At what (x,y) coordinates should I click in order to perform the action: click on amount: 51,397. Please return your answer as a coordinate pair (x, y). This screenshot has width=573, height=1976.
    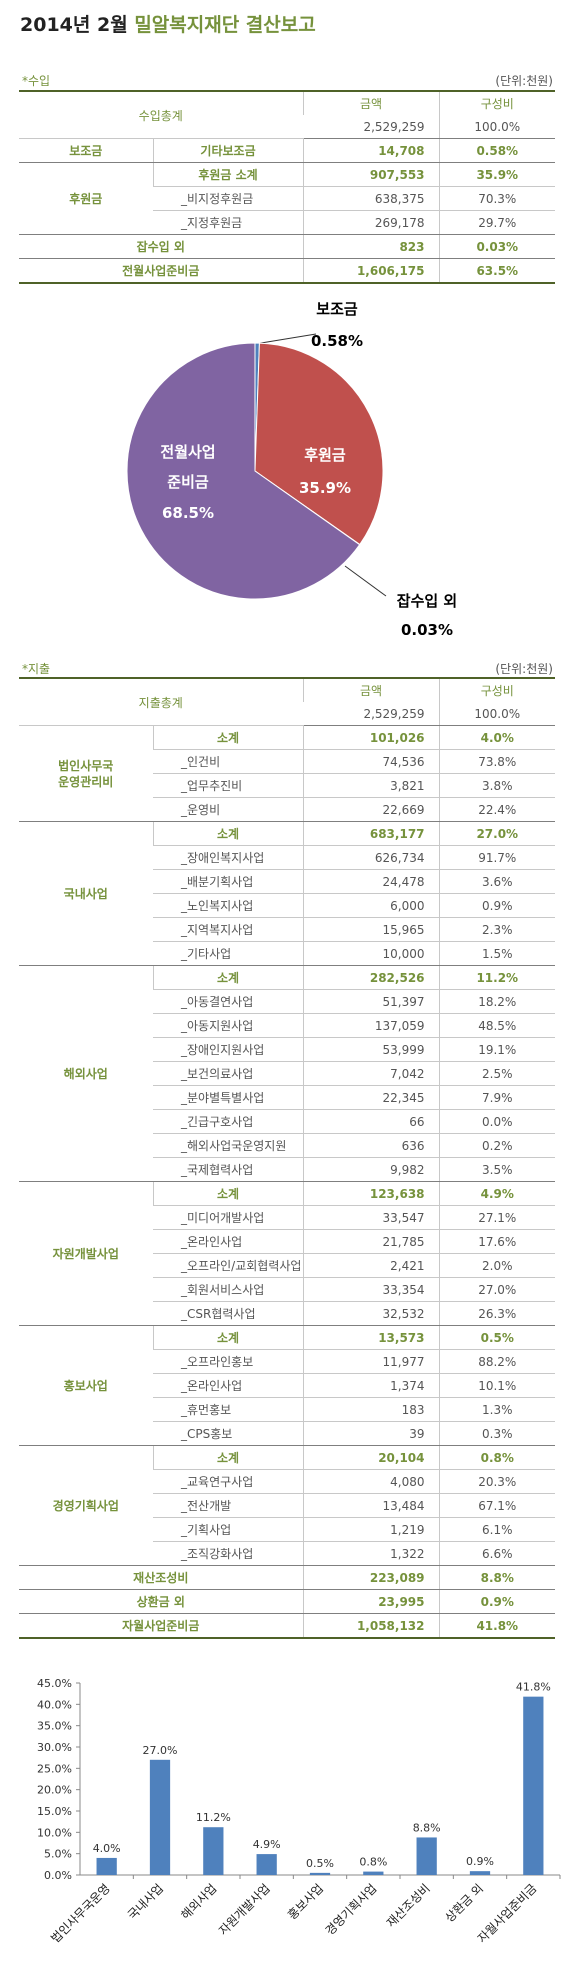
    Looking at the image, I should click on (371, 1001).